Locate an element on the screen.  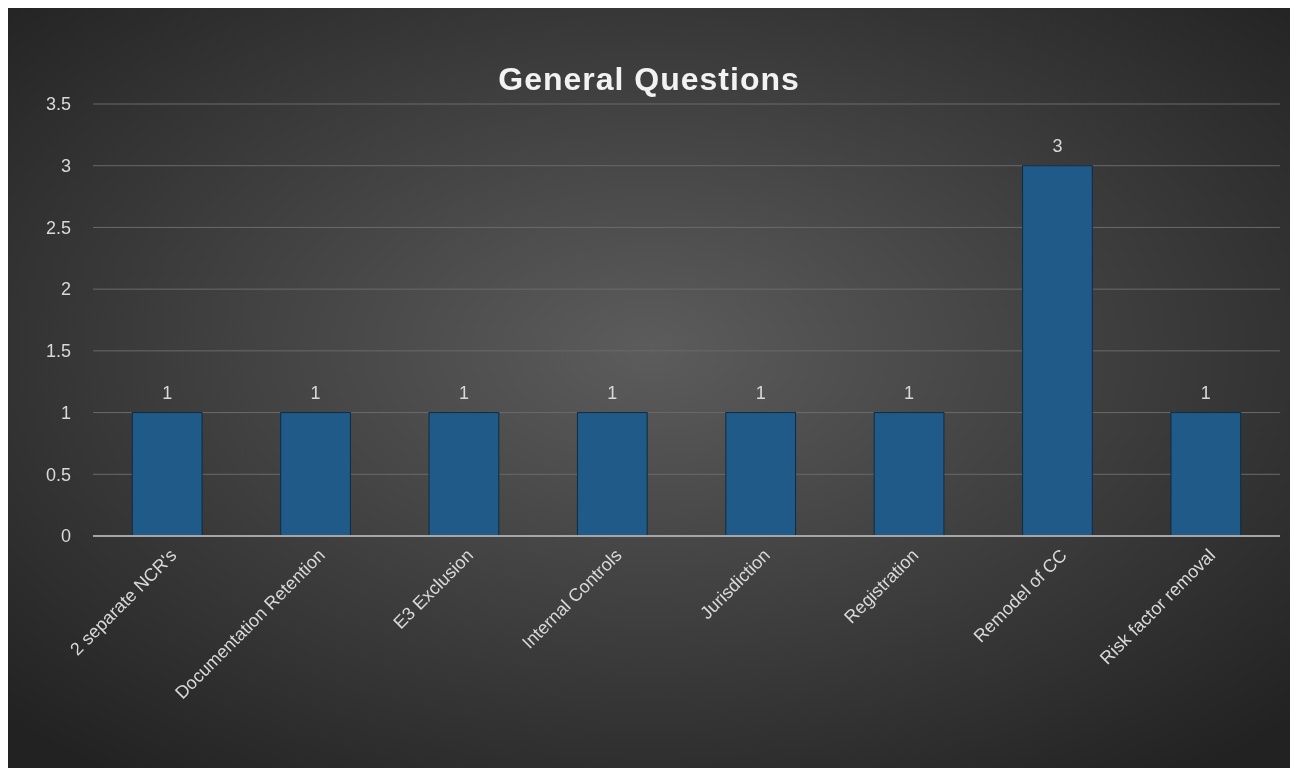
y-tick-label: 1 is located at coordinates (65, 412).